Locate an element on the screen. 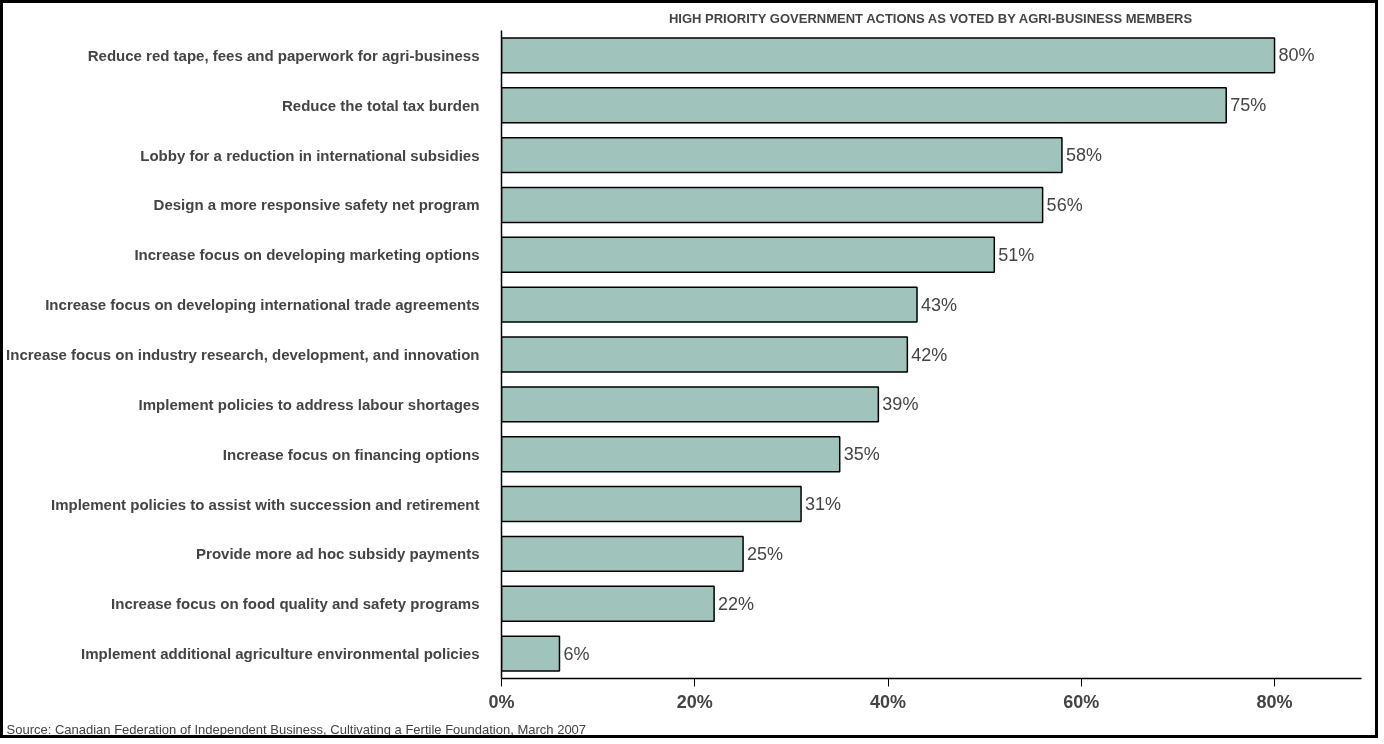 The height and width of the screenshot is (744, 1384). data-label: 51% is located at coordinates (1016, 254).